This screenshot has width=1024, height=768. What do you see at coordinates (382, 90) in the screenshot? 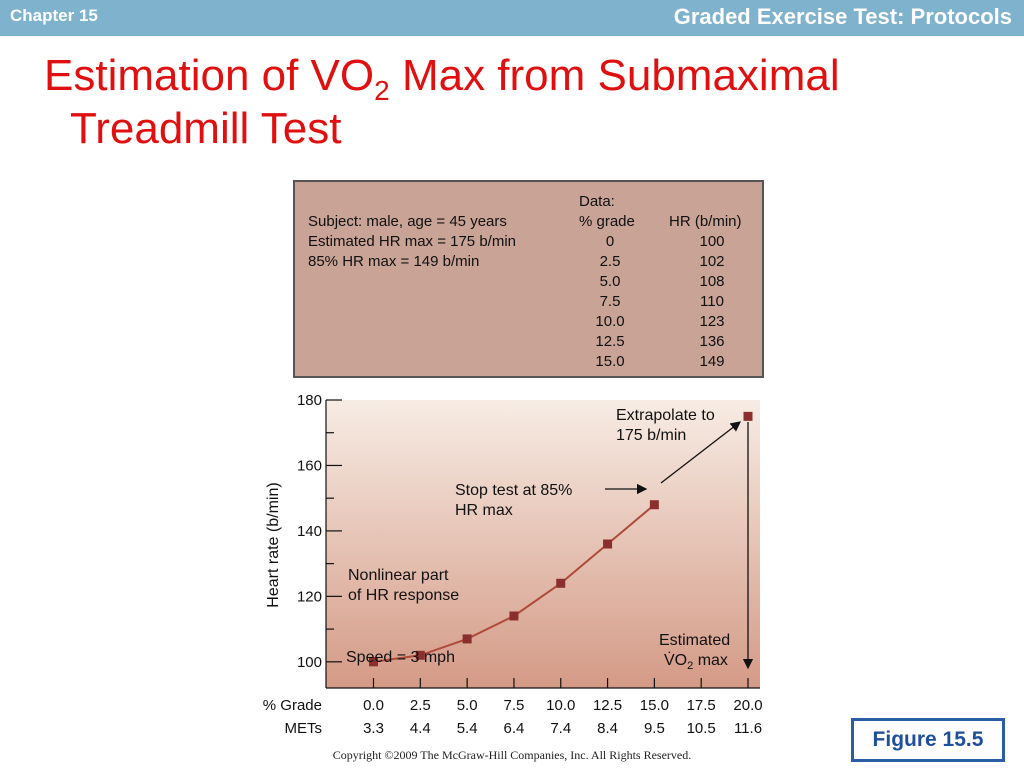
I see `title-subscript: 2` at bounding box center [382, 90].